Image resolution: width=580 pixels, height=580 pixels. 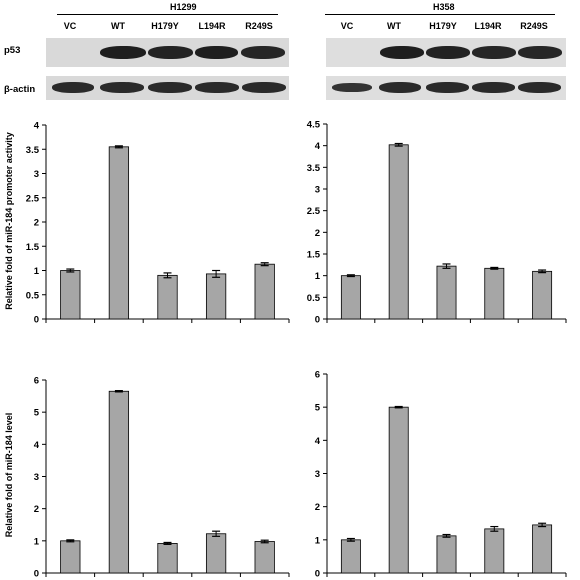 I want to click on blot-title-underline-right, so click(x=440, y=14).